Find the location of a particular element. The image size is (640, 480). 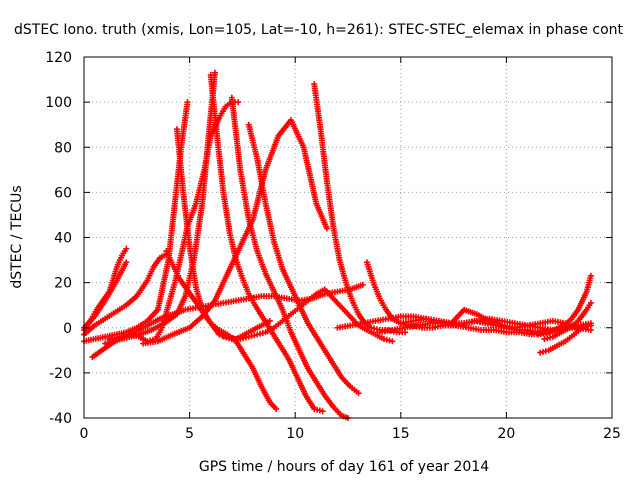

x-tick-label: 5 is located at coordinates (189, 434).